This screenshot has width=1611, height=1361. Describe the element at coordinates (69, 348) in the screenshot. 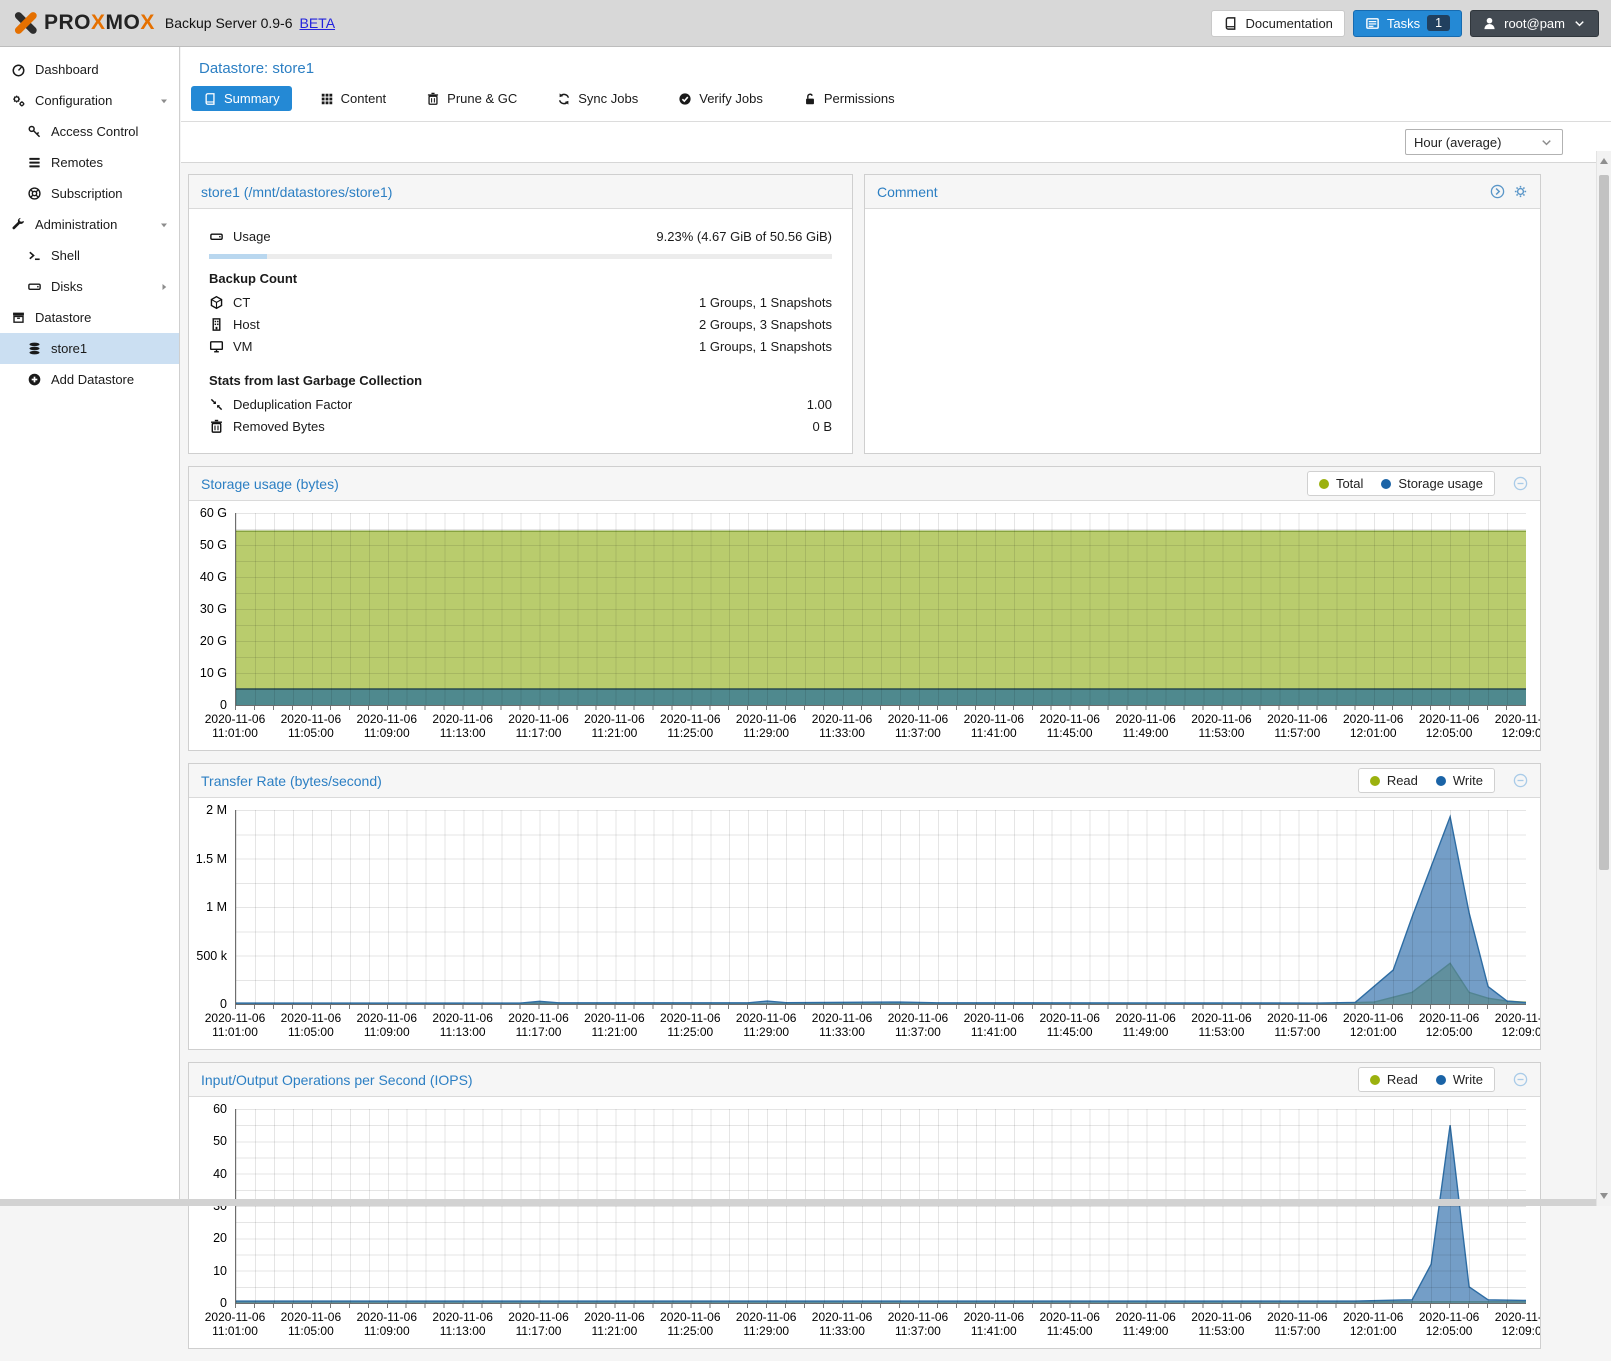

I see `sidebar-item-label: store1` at that location.